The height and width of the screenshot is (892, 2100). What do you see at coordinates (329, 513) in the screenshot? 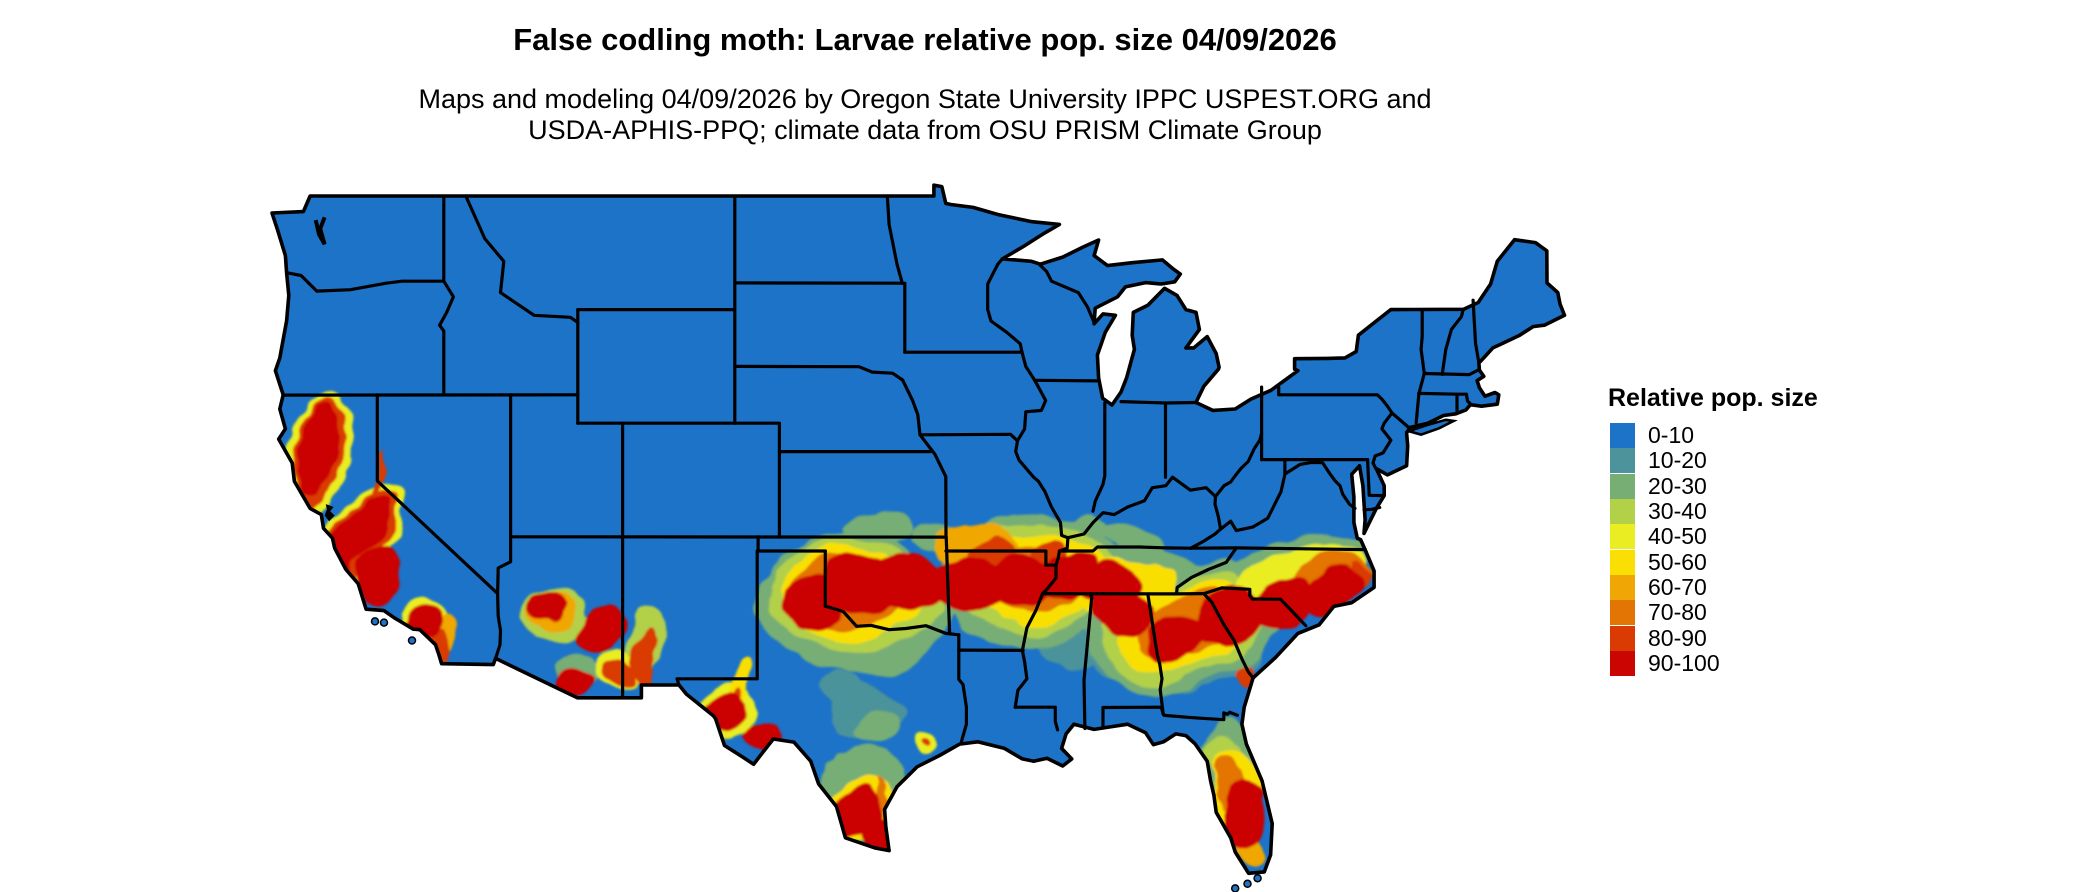
I see `san-francisco-bay` at bounding box center [329, 513].